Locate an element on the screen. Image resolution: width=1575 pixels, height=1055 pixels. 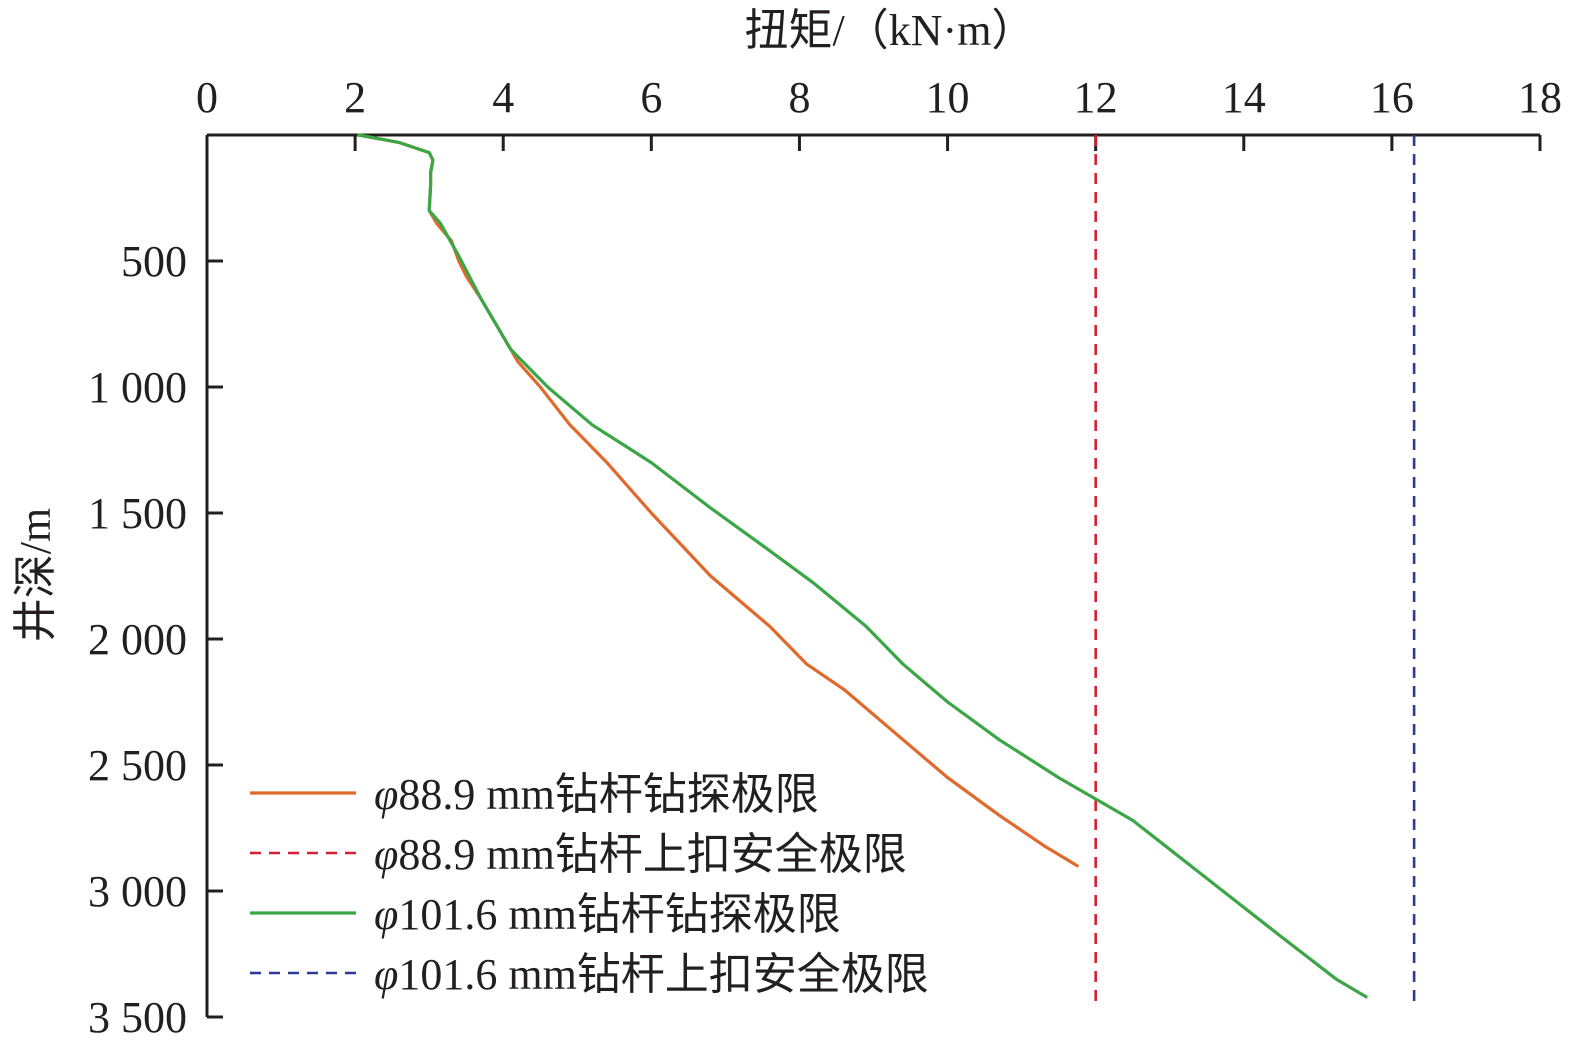
x-axis-title: 扭矩/（kN·m） is located at coordinates (890, 30).